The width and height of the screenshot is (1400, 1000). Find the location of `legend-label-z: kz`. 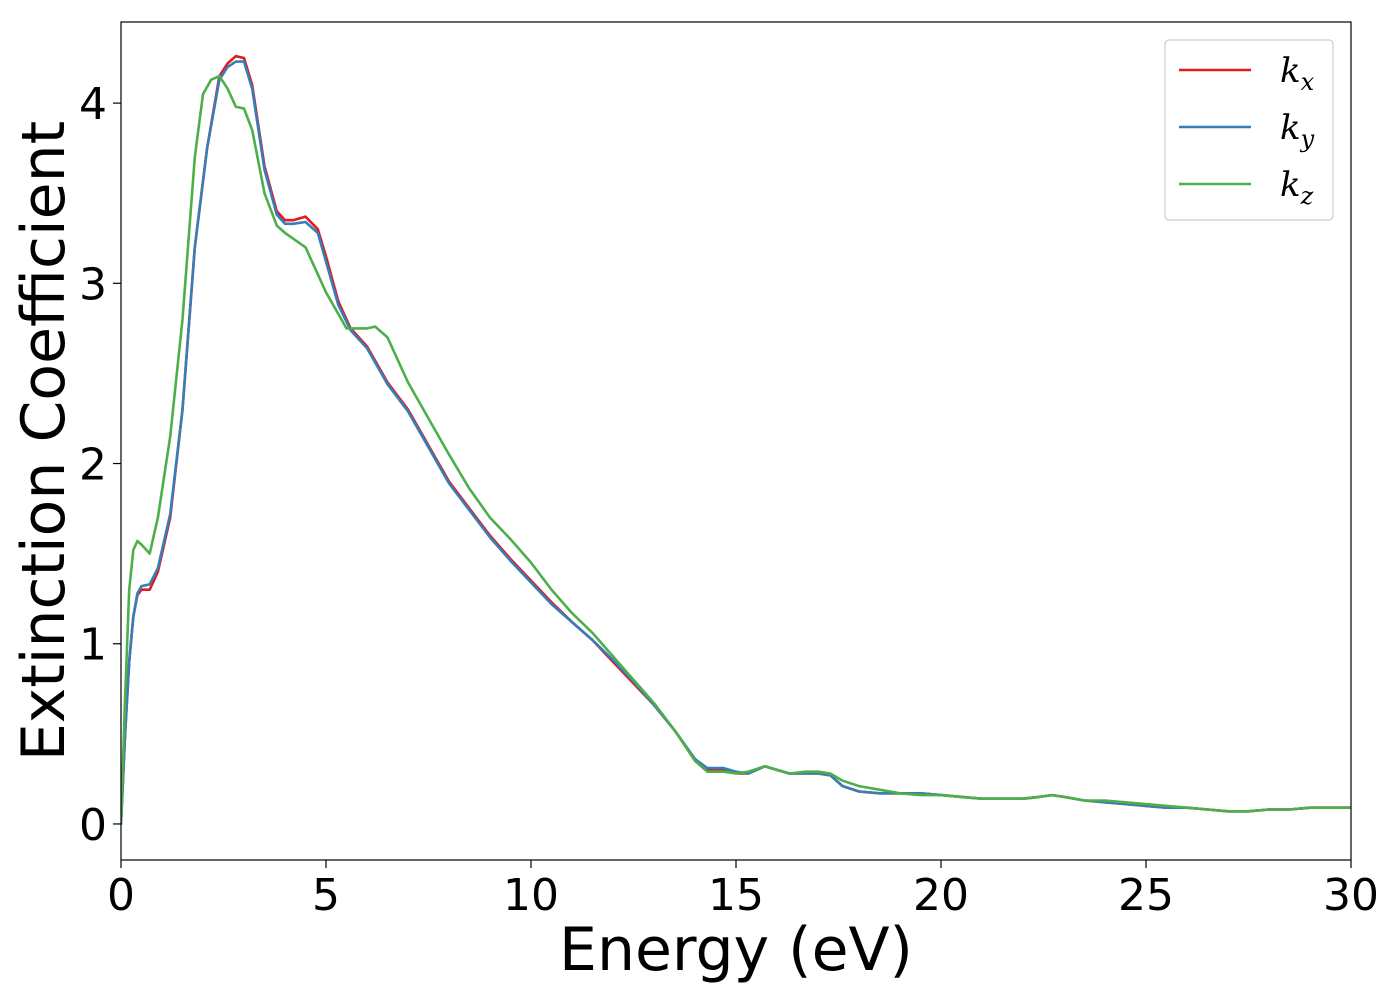

legend-label-z: kz is located at coordinates (1297, 187).